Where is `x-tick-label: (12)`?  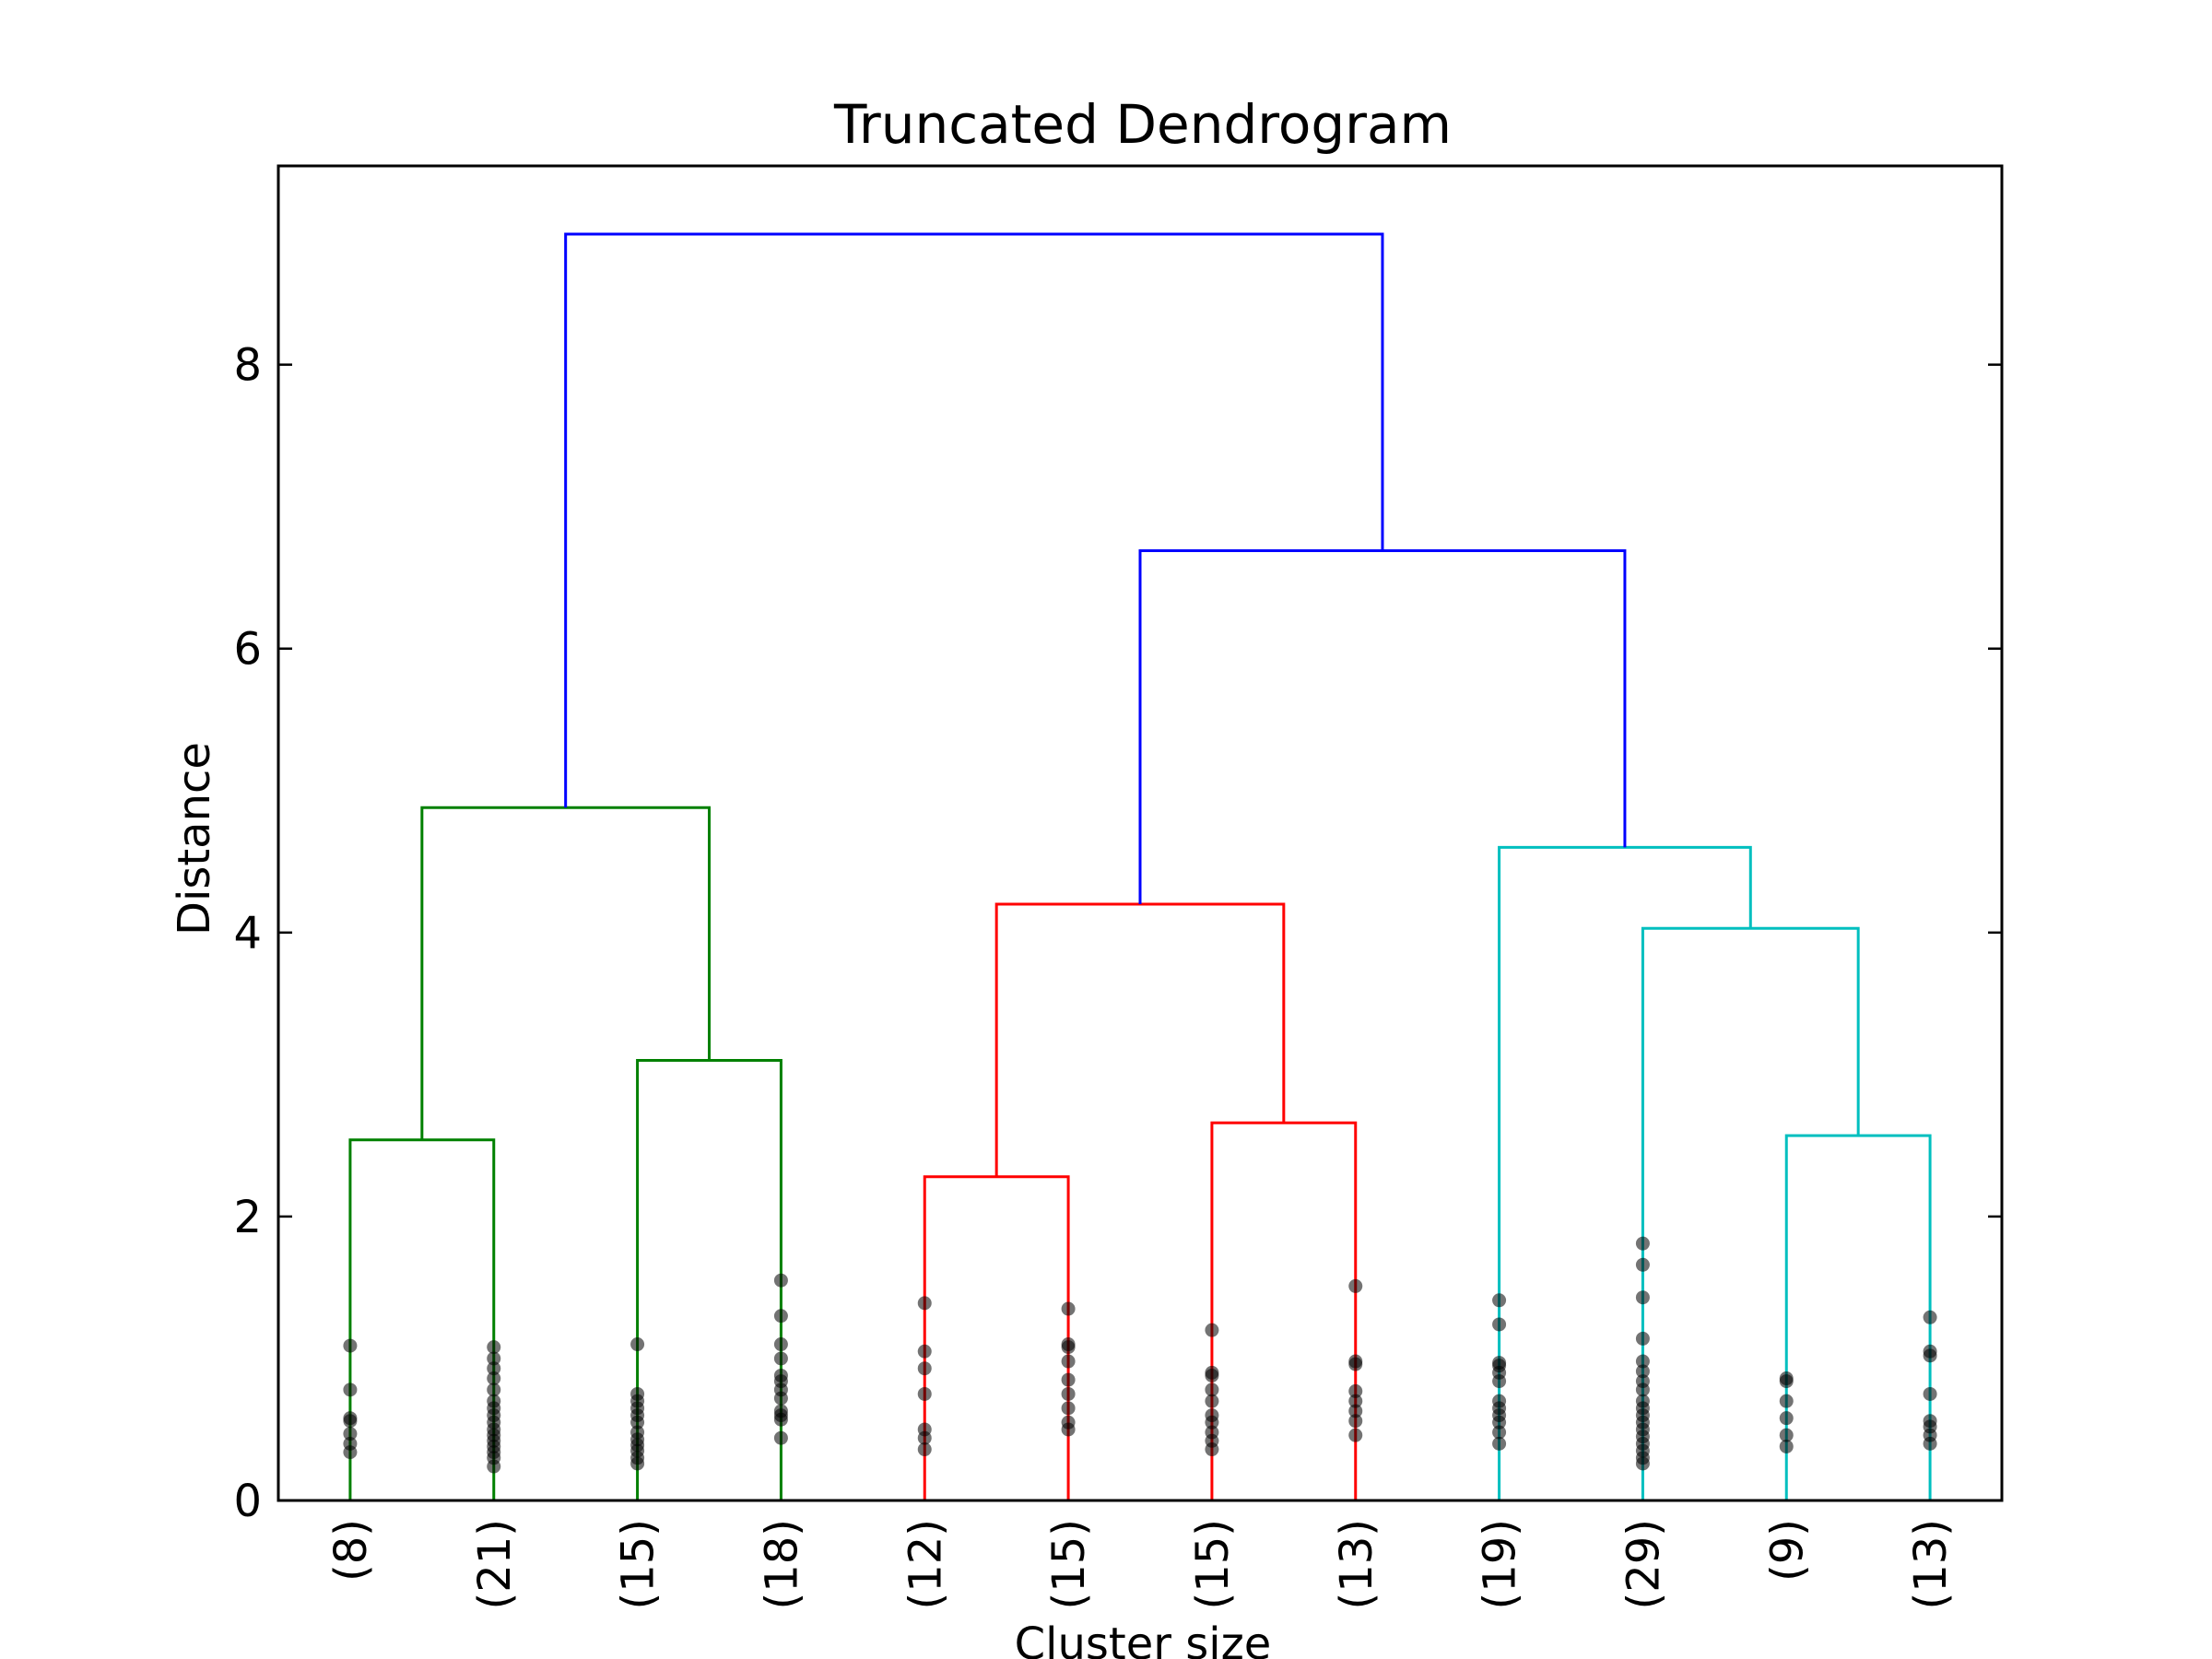
x-tick-label: (12) is located at coordinates (925, 1564).